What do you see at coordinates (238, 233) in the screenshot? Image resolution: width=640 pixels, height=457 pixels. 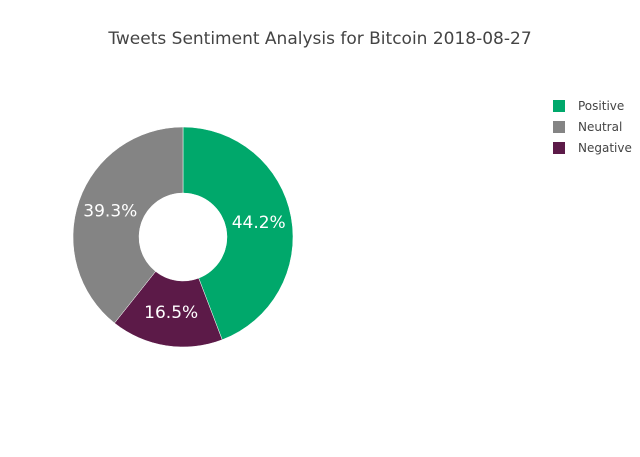 I see `slice-positive` at bounding box center [238, 233].